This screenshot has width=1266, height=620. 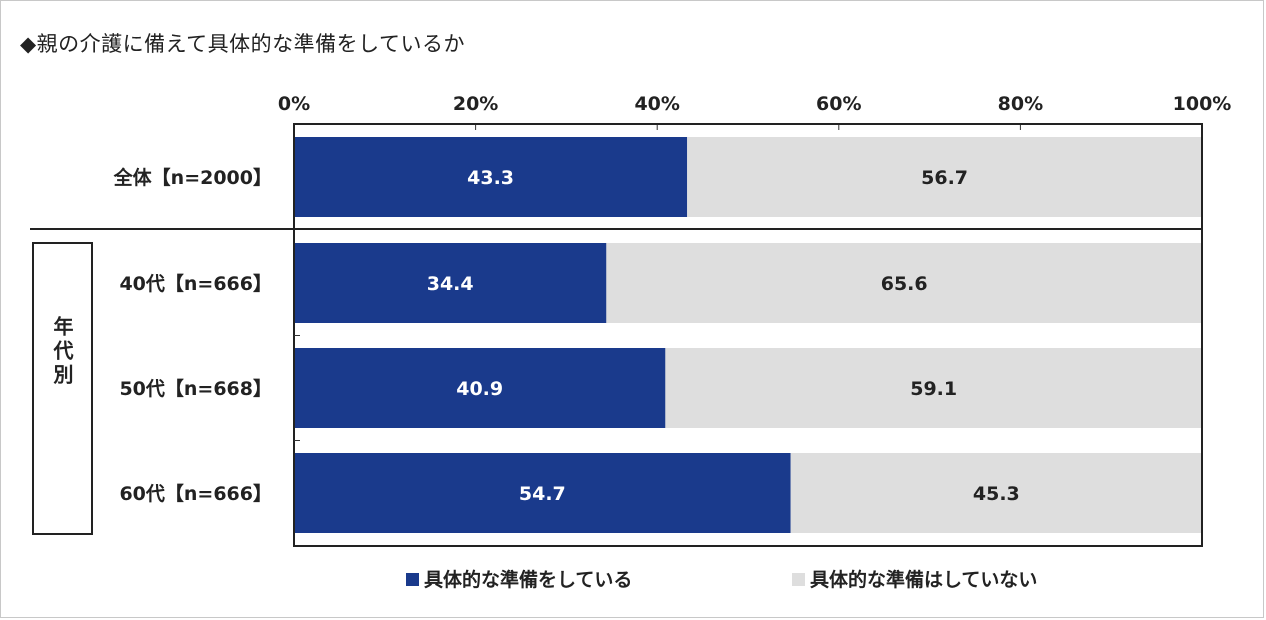 What do you see at coordinates (1202, 104) in the screenshot?
I see `x-tick-label: 100%` at bounding box center [1202, 104].